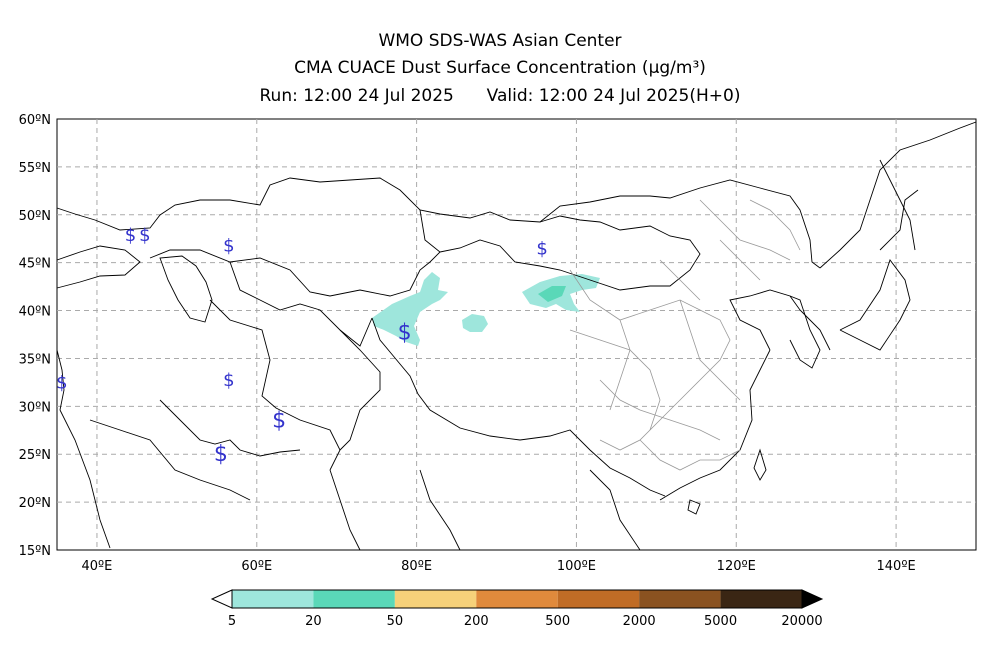 Image resolution: width=1000 pixels, height=666 pixels. What do you see at coordinates (35, 407) in the screenshot?
I see `lat-tick-label: 30ºN` at bounding box center [35, 407].